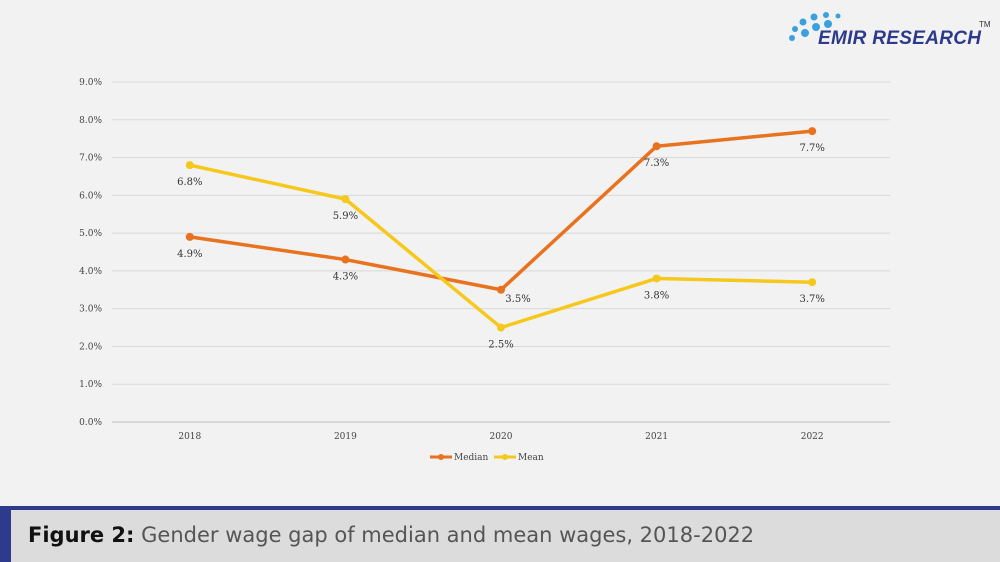 The width and height of the screenshot is (1000, 562). What do you see at coordinates (90, 310) in the screenshot?
I see `y-tick-label: 3.0%` at bounding box center [90, 310].